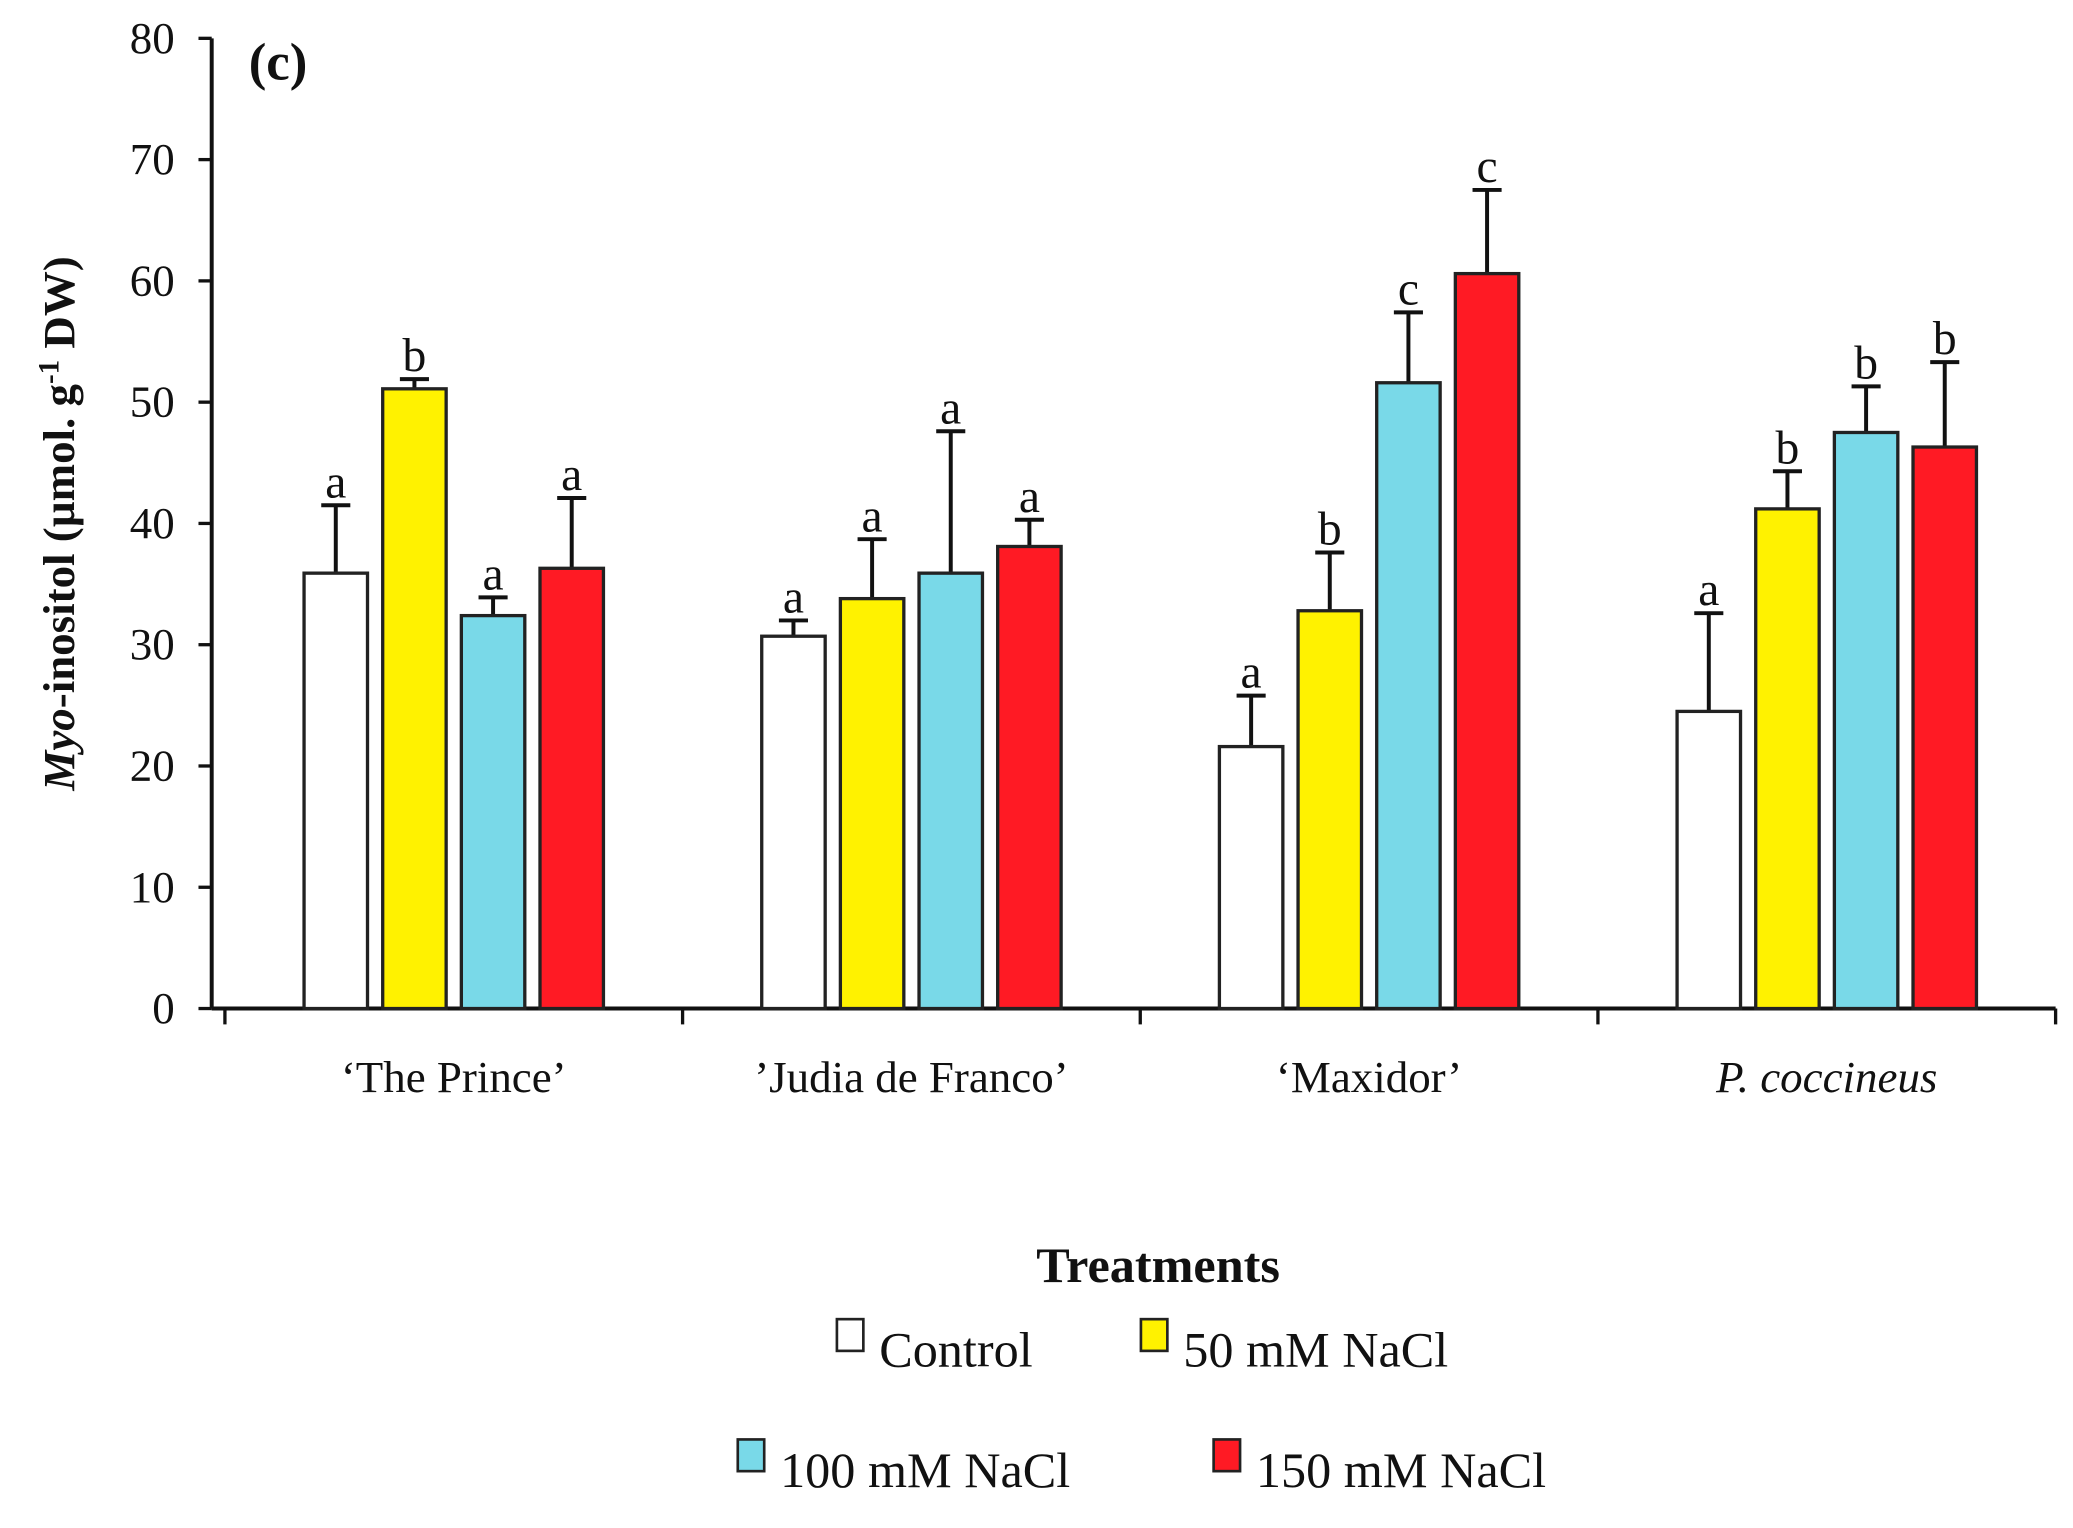  What do you see at coordinates (1158, 1265) in the screenshot?
I see `x-axis-label: Treatments` at bounding box center [1158, 1265].